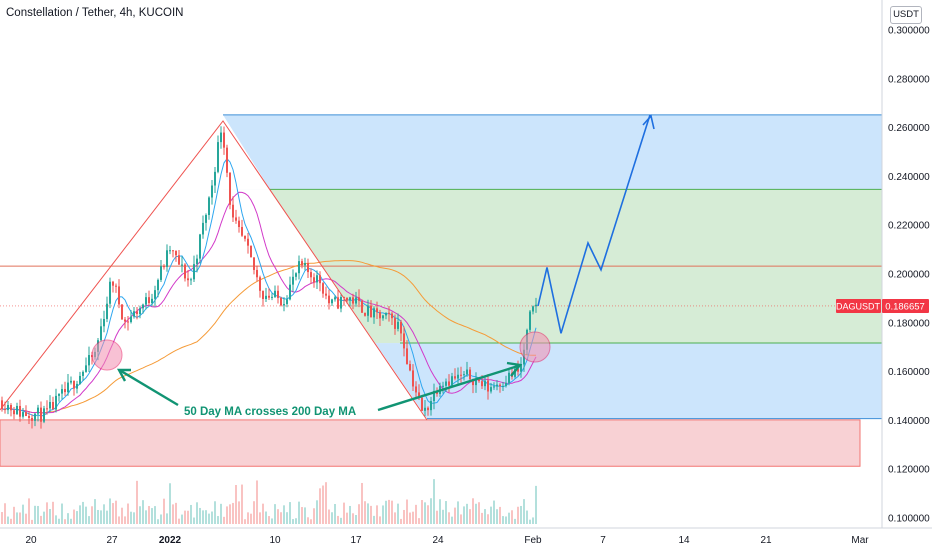  What do you see at coordinates (909, 470) in the screenshot?
I see `y-tick-label: 0.120000` at bounding box center [909, 470].